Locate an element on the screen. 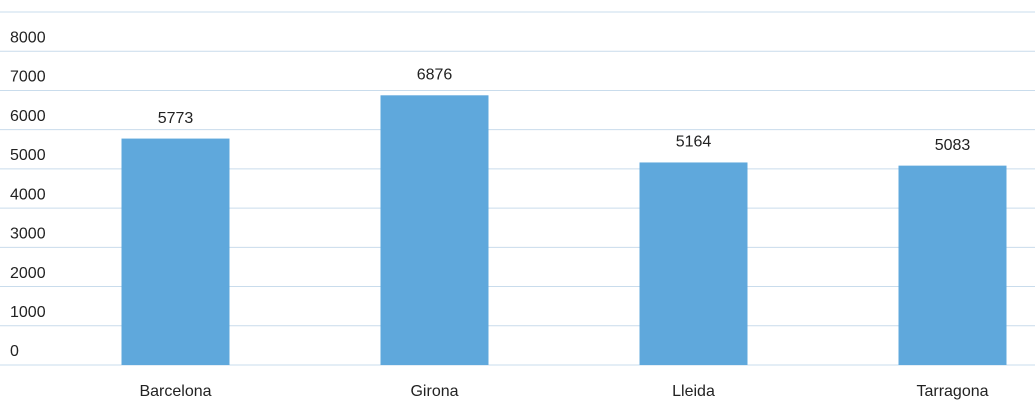 This screenshot has height=400, width=1035. x-tick-label: Girona is located at coordinates (434, 391).